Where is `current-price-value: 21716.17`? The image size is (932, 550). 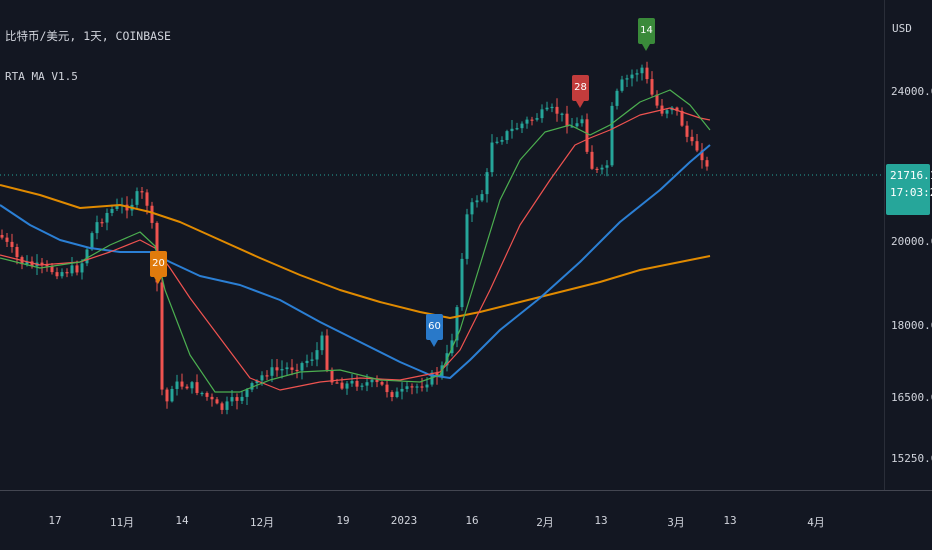
current-price-value: 21716.17 is located at coordinates (911, 175).